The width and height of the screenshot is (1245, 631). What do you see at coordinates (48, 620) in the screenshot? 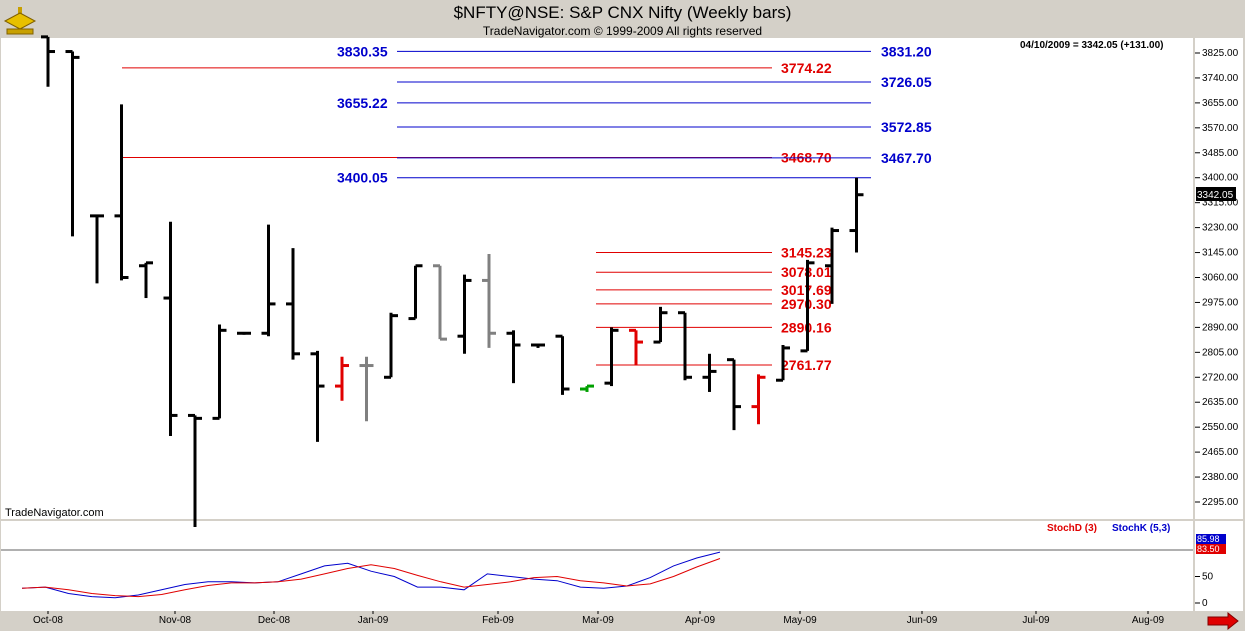
I see `x-tick-label: Oct-08` at bounding box center [48, 620].